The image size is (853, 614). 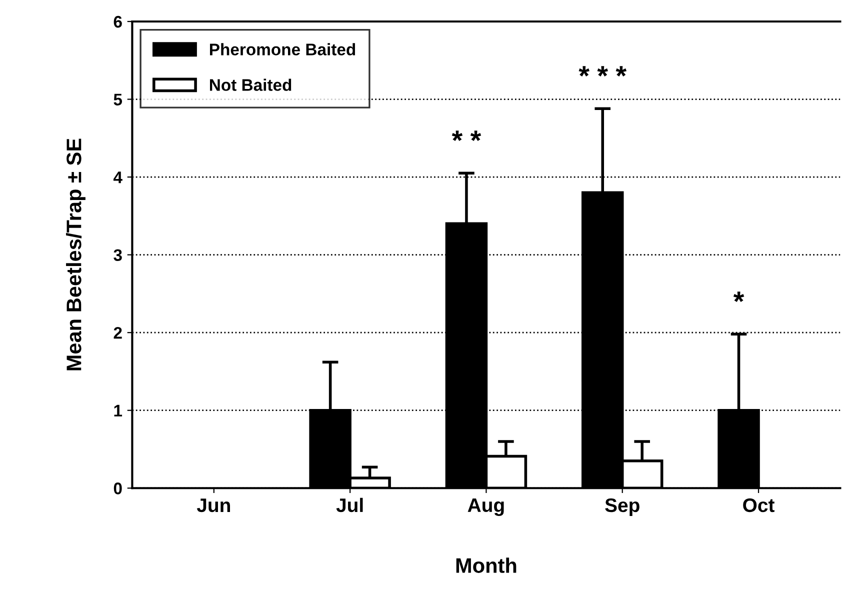 What do you see at coordinates (118, 100) in the screenshot?
I see `y-tick-label: 5` at bounding box center [118, 100].